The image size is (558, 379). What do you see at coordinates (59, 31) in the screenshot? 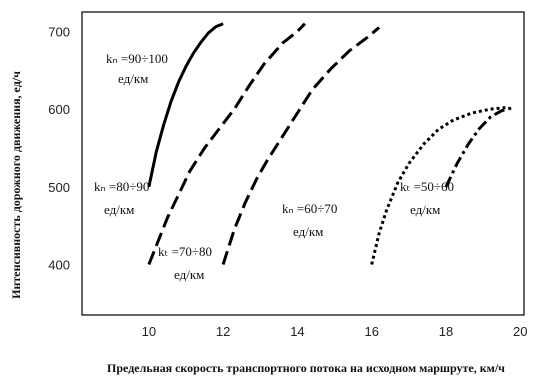
I see `y-tick-label: 700` at bounding box center [59, 31].